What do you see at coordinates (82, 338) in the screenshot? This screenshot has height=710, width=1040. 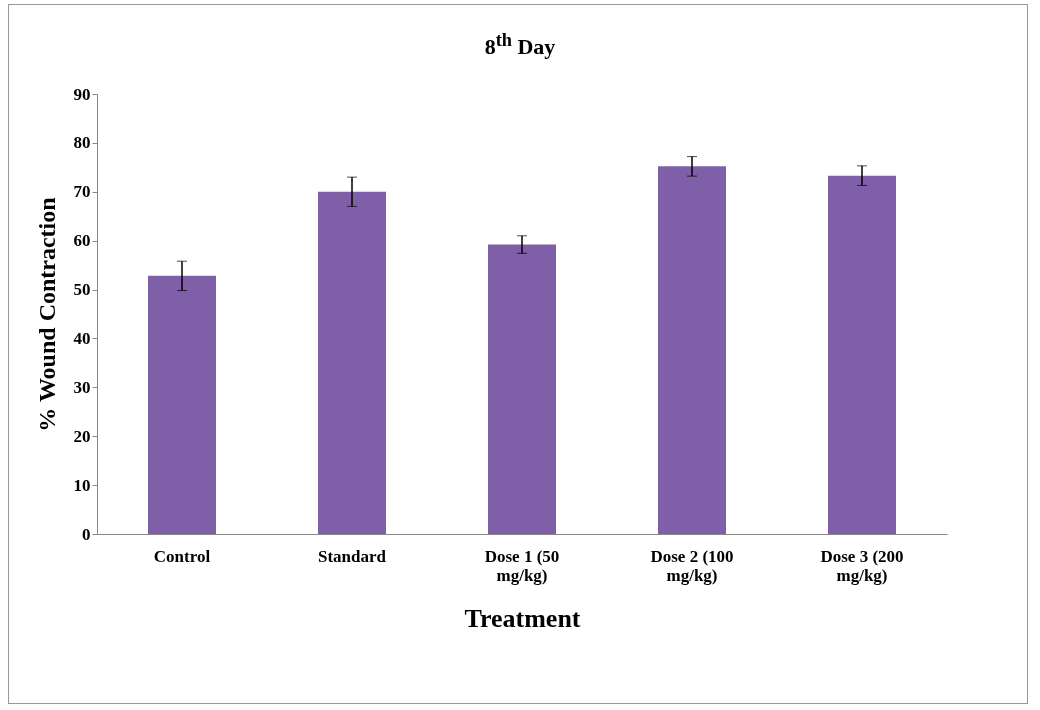 I see `y-tick-label: 40` at bounding box center [82, 338].